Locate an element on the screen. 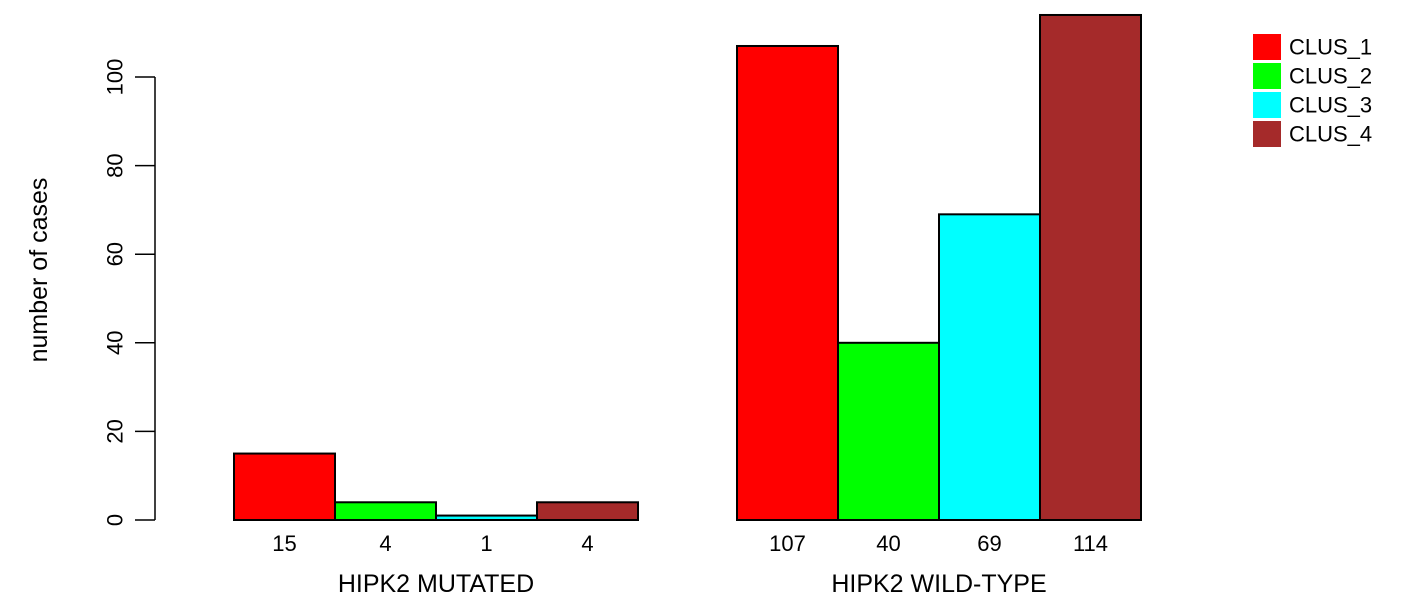  group-label: HIPK2 WILD-TYPE is located at coordinates (938, 584).